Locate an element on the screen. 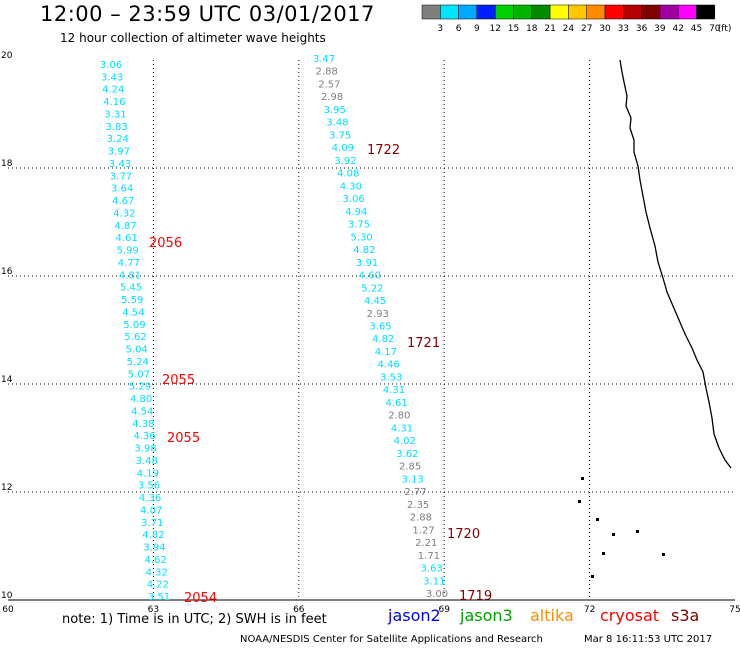 This screenshot has width=740, height=650. page-title: 12:00 – 23:59 UTC 03/01/2017 is located at coordinates (207, 14).